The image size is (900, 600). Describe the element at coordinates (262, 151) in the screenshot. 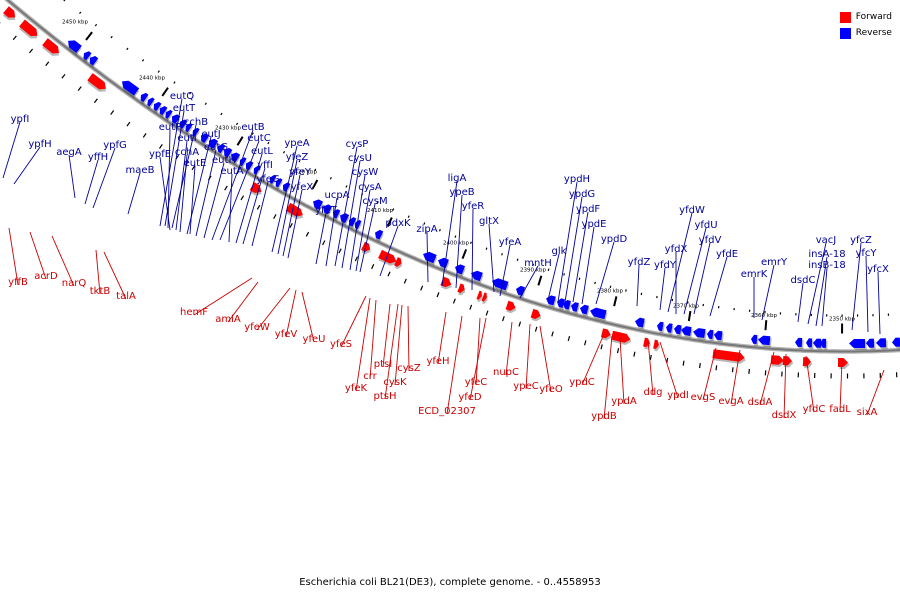

I see `reverse-gene-label: eutL` at that location.